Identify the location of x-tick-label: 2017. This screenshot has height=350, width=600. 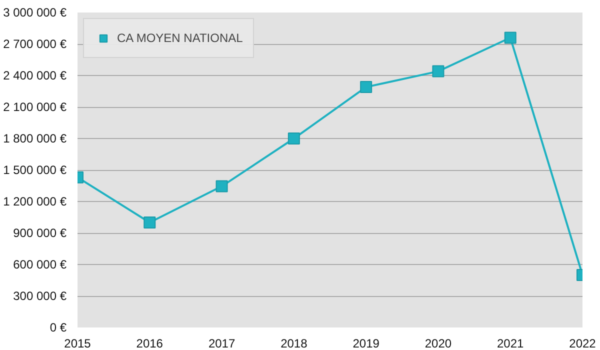
(222, 343).